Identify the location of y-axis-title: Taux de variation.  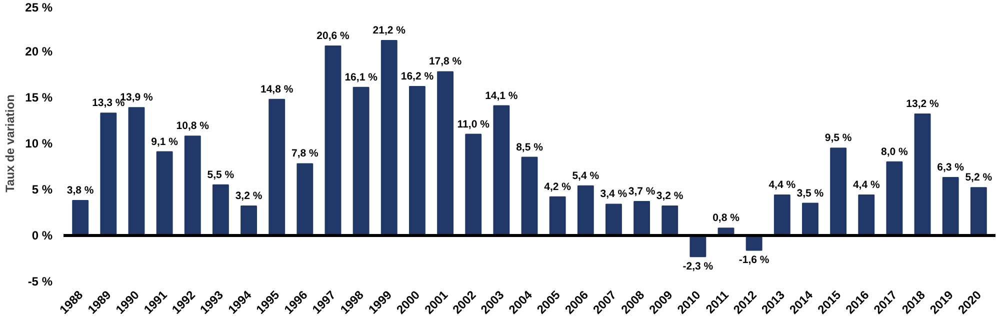
(10, 143).